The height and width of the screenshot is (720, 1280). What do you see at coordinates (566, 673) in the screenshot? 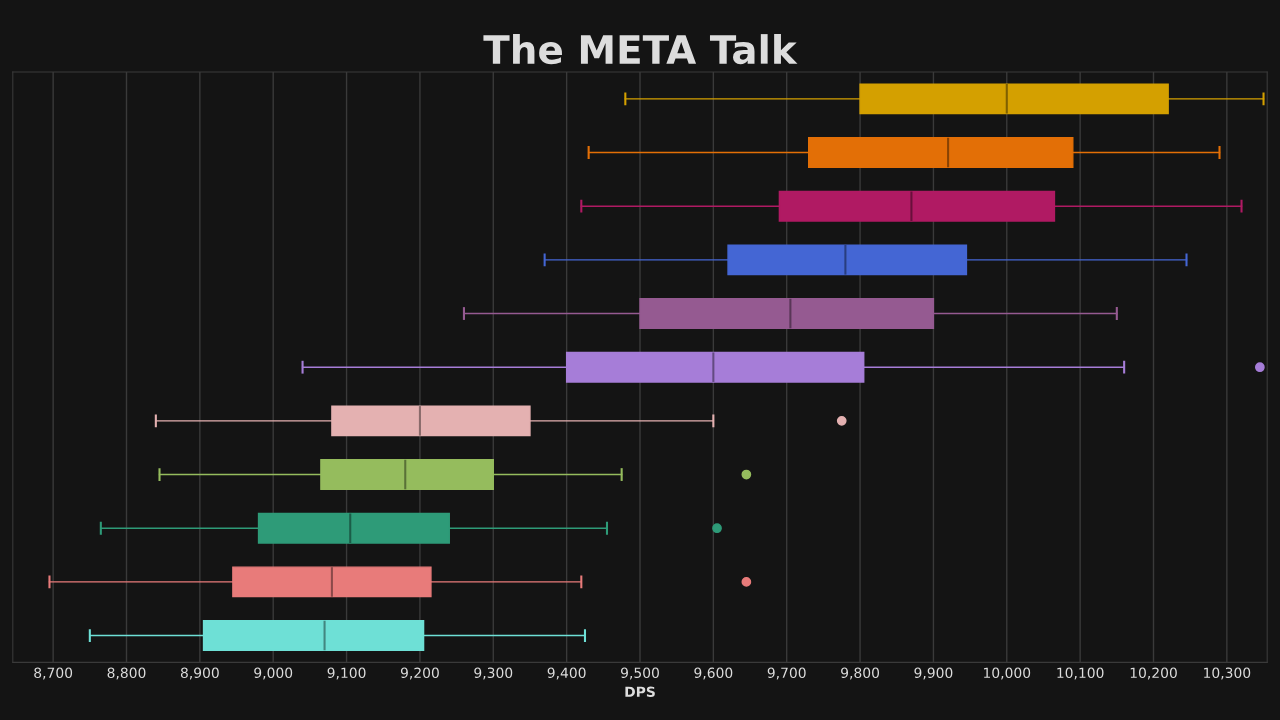
I see `x-tick-label: 9,400` at bounding box center [566, 673].